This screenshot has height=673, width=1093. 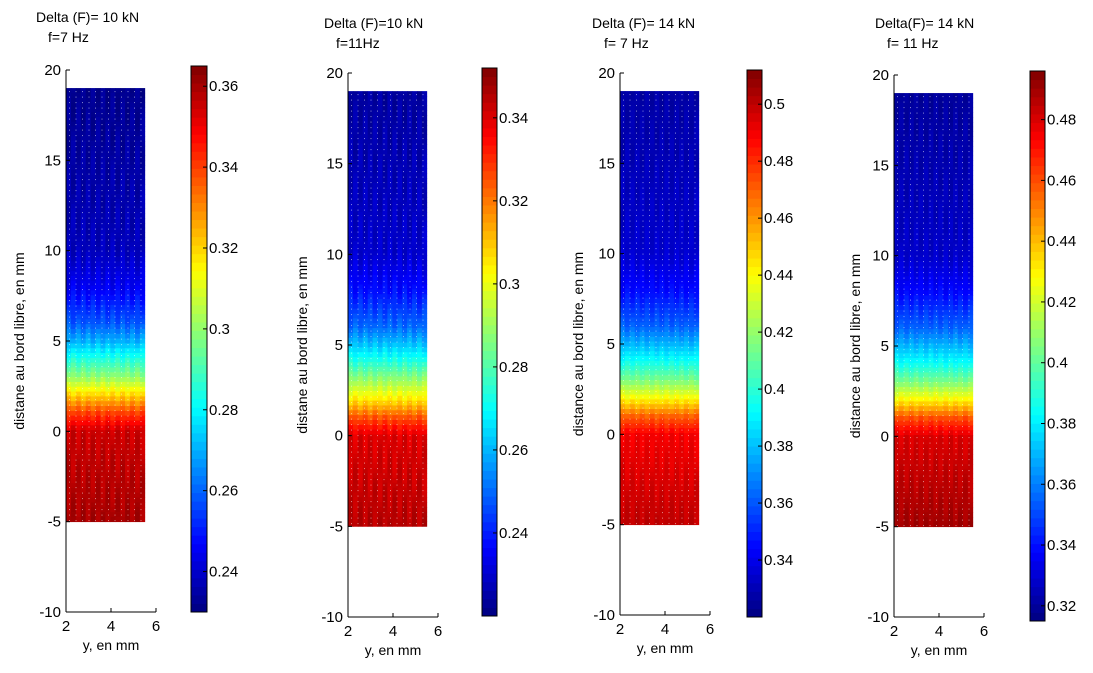 I want to click on y-tick-label: 10, so click(x=334, y=254).